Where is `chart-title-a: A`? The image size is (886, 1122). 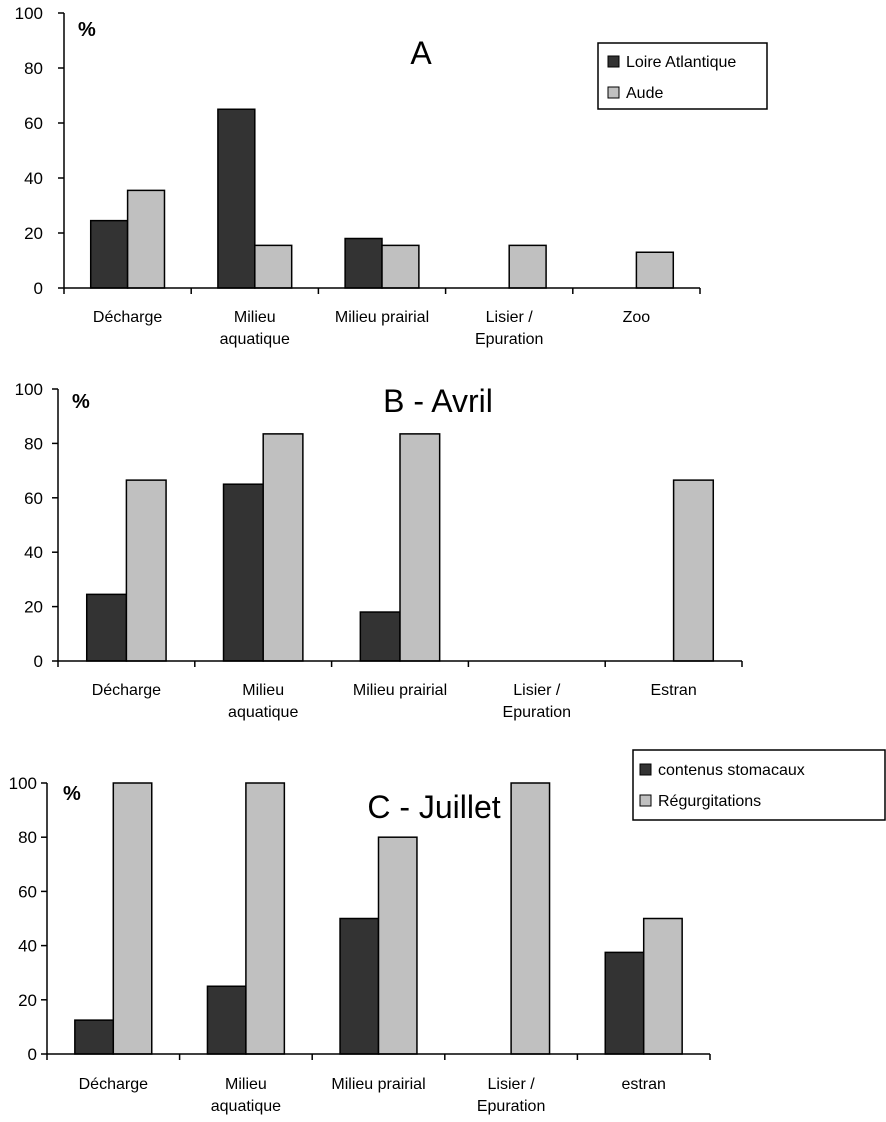
chart-title-a: A is located at coordinates (421, 53).